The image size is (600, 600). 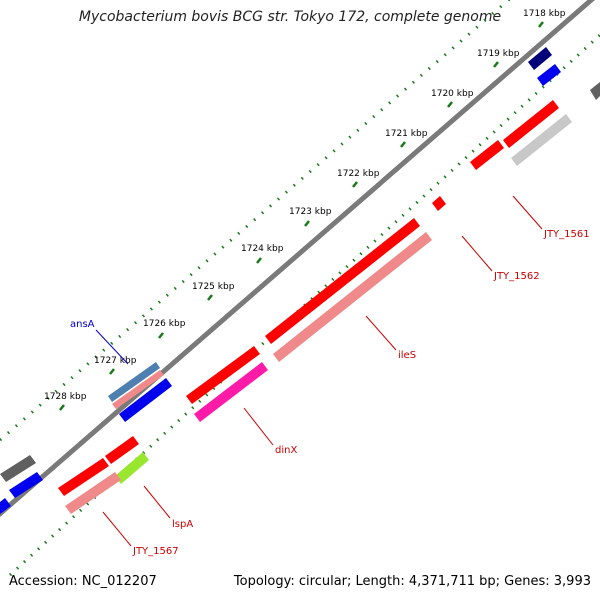 What do you see at coordinates (452, 94) in the screenshot?
I see `tick-label: 1720 kbp` at bounding box center [452, 94].